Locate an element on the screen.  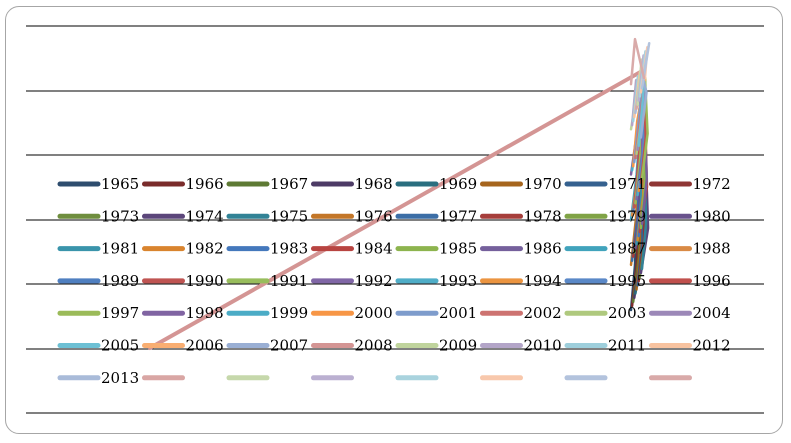
legend-label-1967: 1967 is located at coordinates (289, 184).